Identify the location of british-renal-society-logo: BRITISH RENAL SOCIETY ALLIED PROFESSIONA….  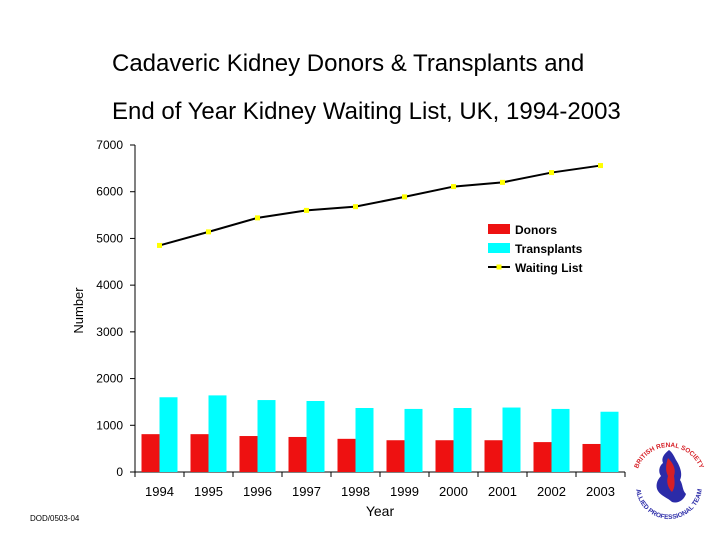
(669, 481).